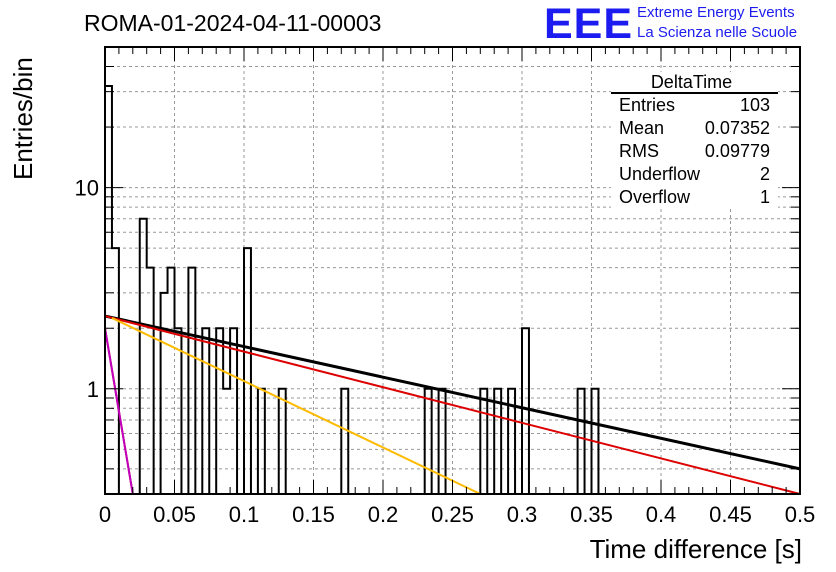 The width and height of the screenshot is (836, 572). What do you see at coordinates (647, 105) in the screenshot?
I see `stats-label: Entries` at bounding box center [647, 105].